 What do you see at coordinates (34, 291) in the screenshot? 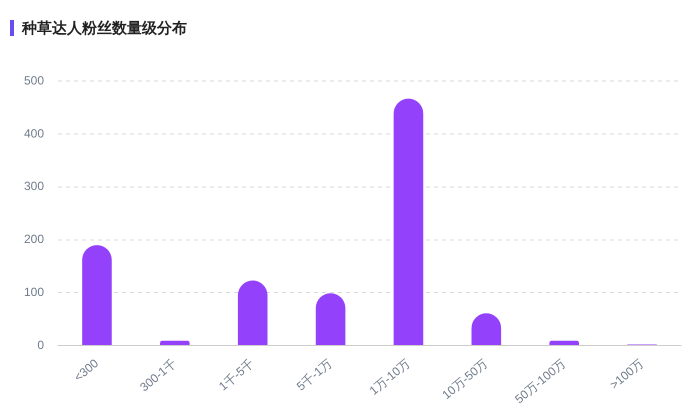
I see `y-tick-label: 100` at bounding box center [34, 291].